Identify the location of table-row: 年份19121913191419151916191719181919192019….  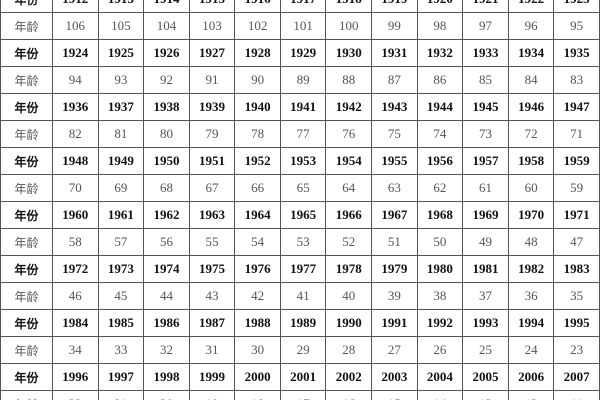
(300, 6).